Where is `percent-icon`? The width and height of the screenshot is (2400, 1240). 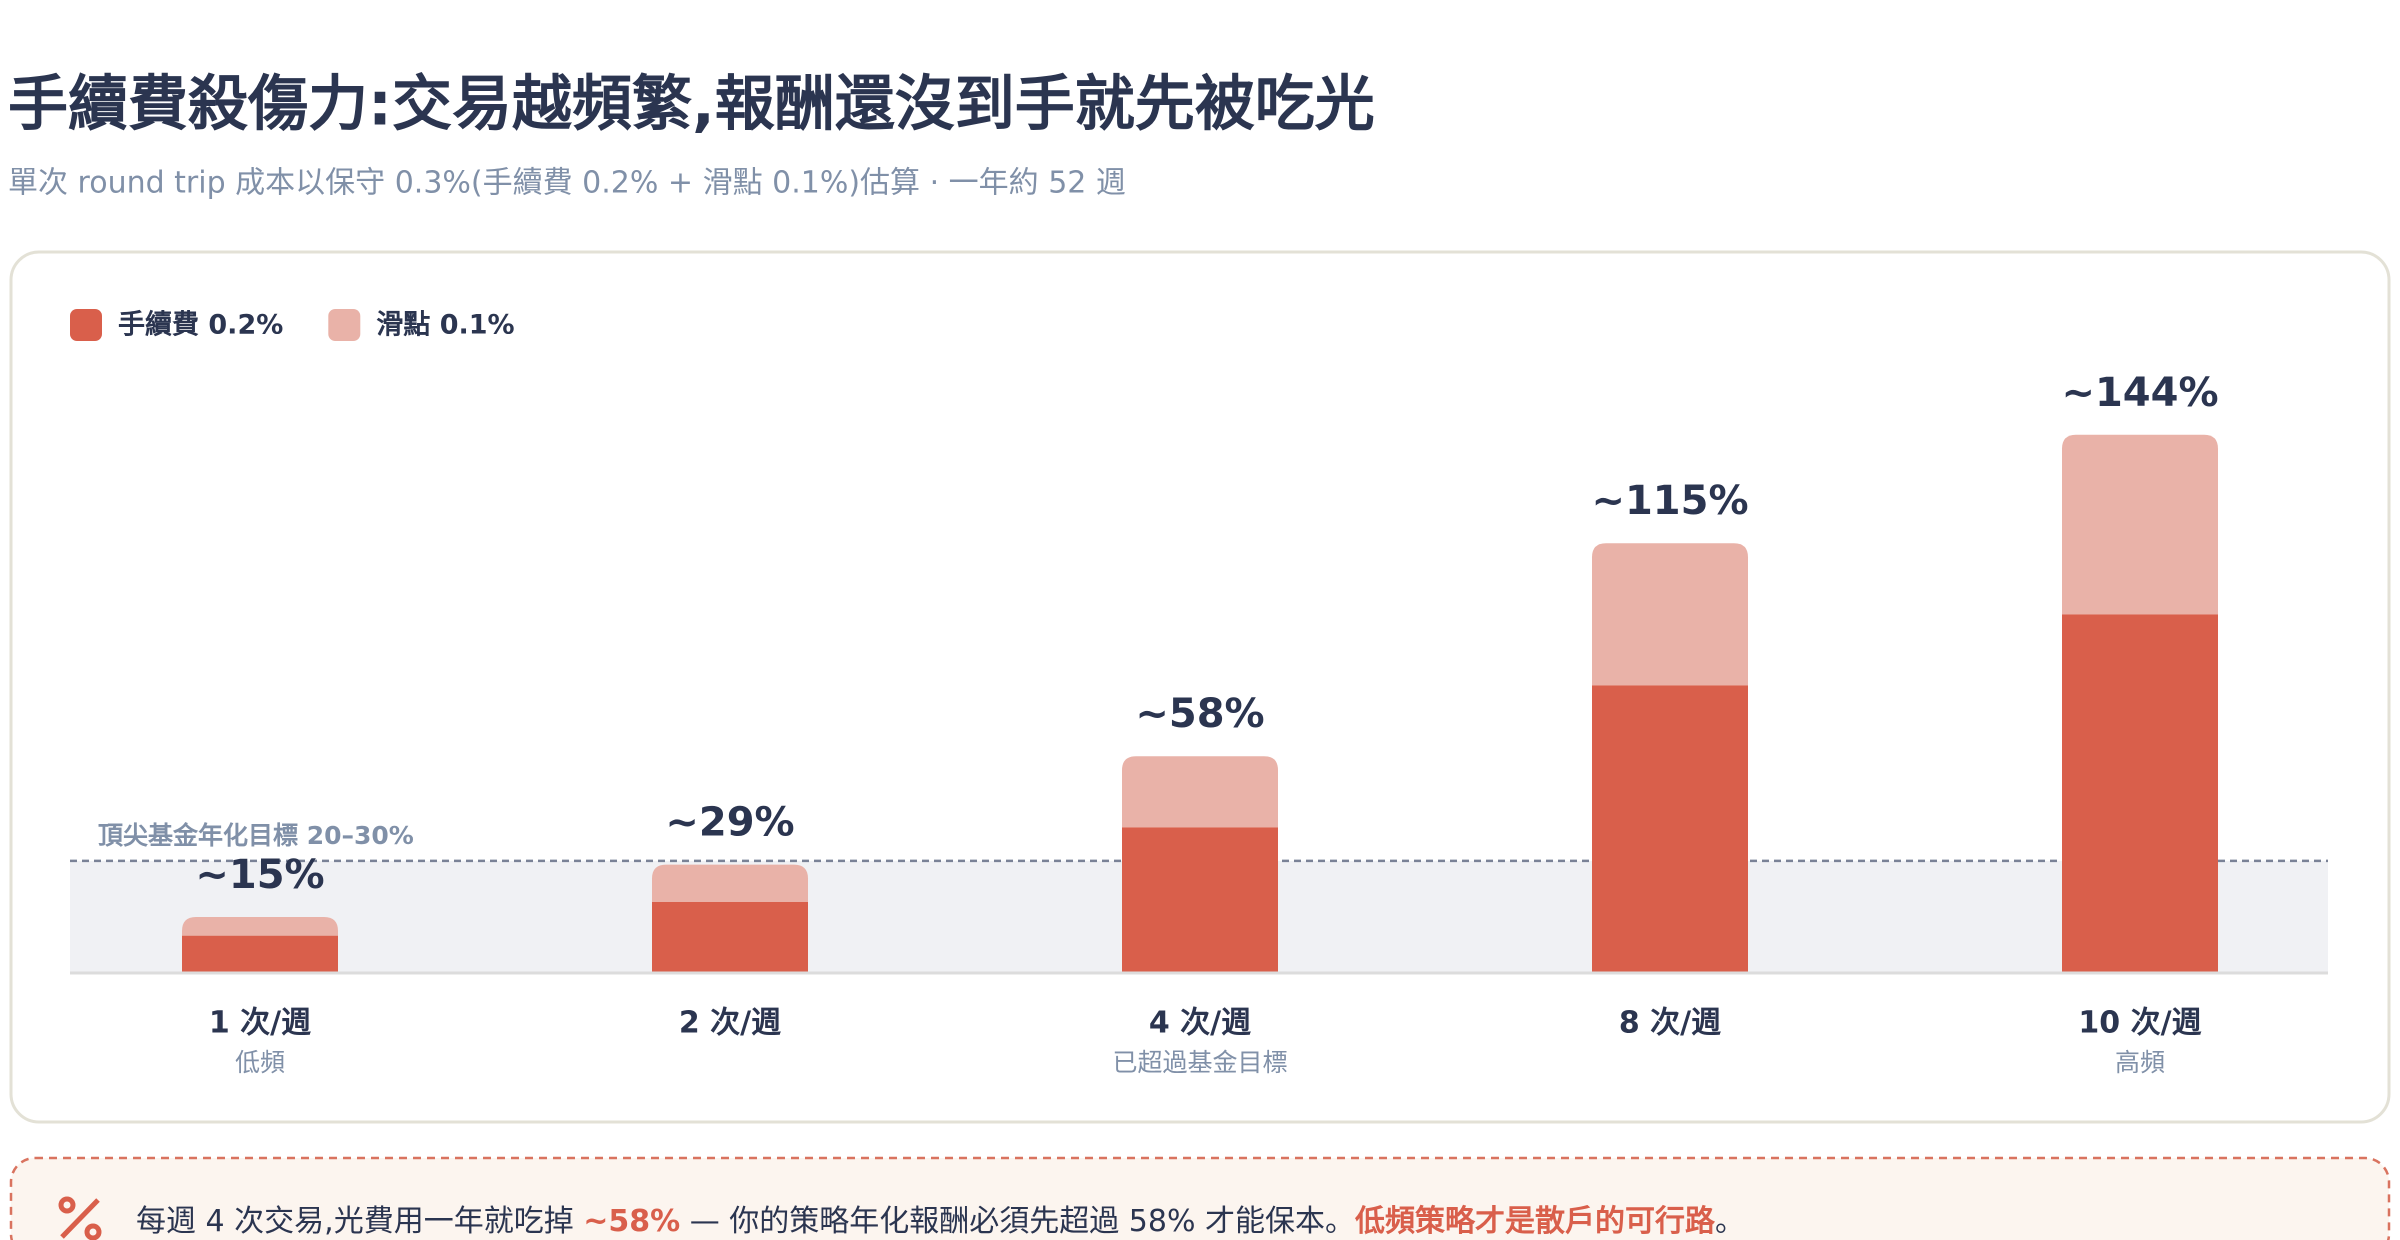
percent-icon is located at coordinates (80, 1218).